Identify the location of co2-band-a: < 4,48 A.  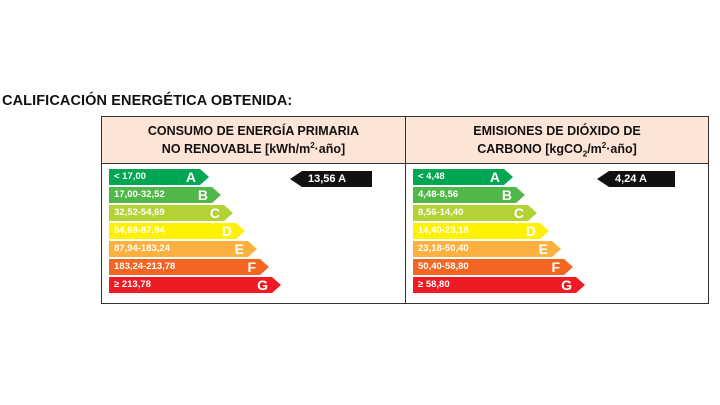
(463, 177).